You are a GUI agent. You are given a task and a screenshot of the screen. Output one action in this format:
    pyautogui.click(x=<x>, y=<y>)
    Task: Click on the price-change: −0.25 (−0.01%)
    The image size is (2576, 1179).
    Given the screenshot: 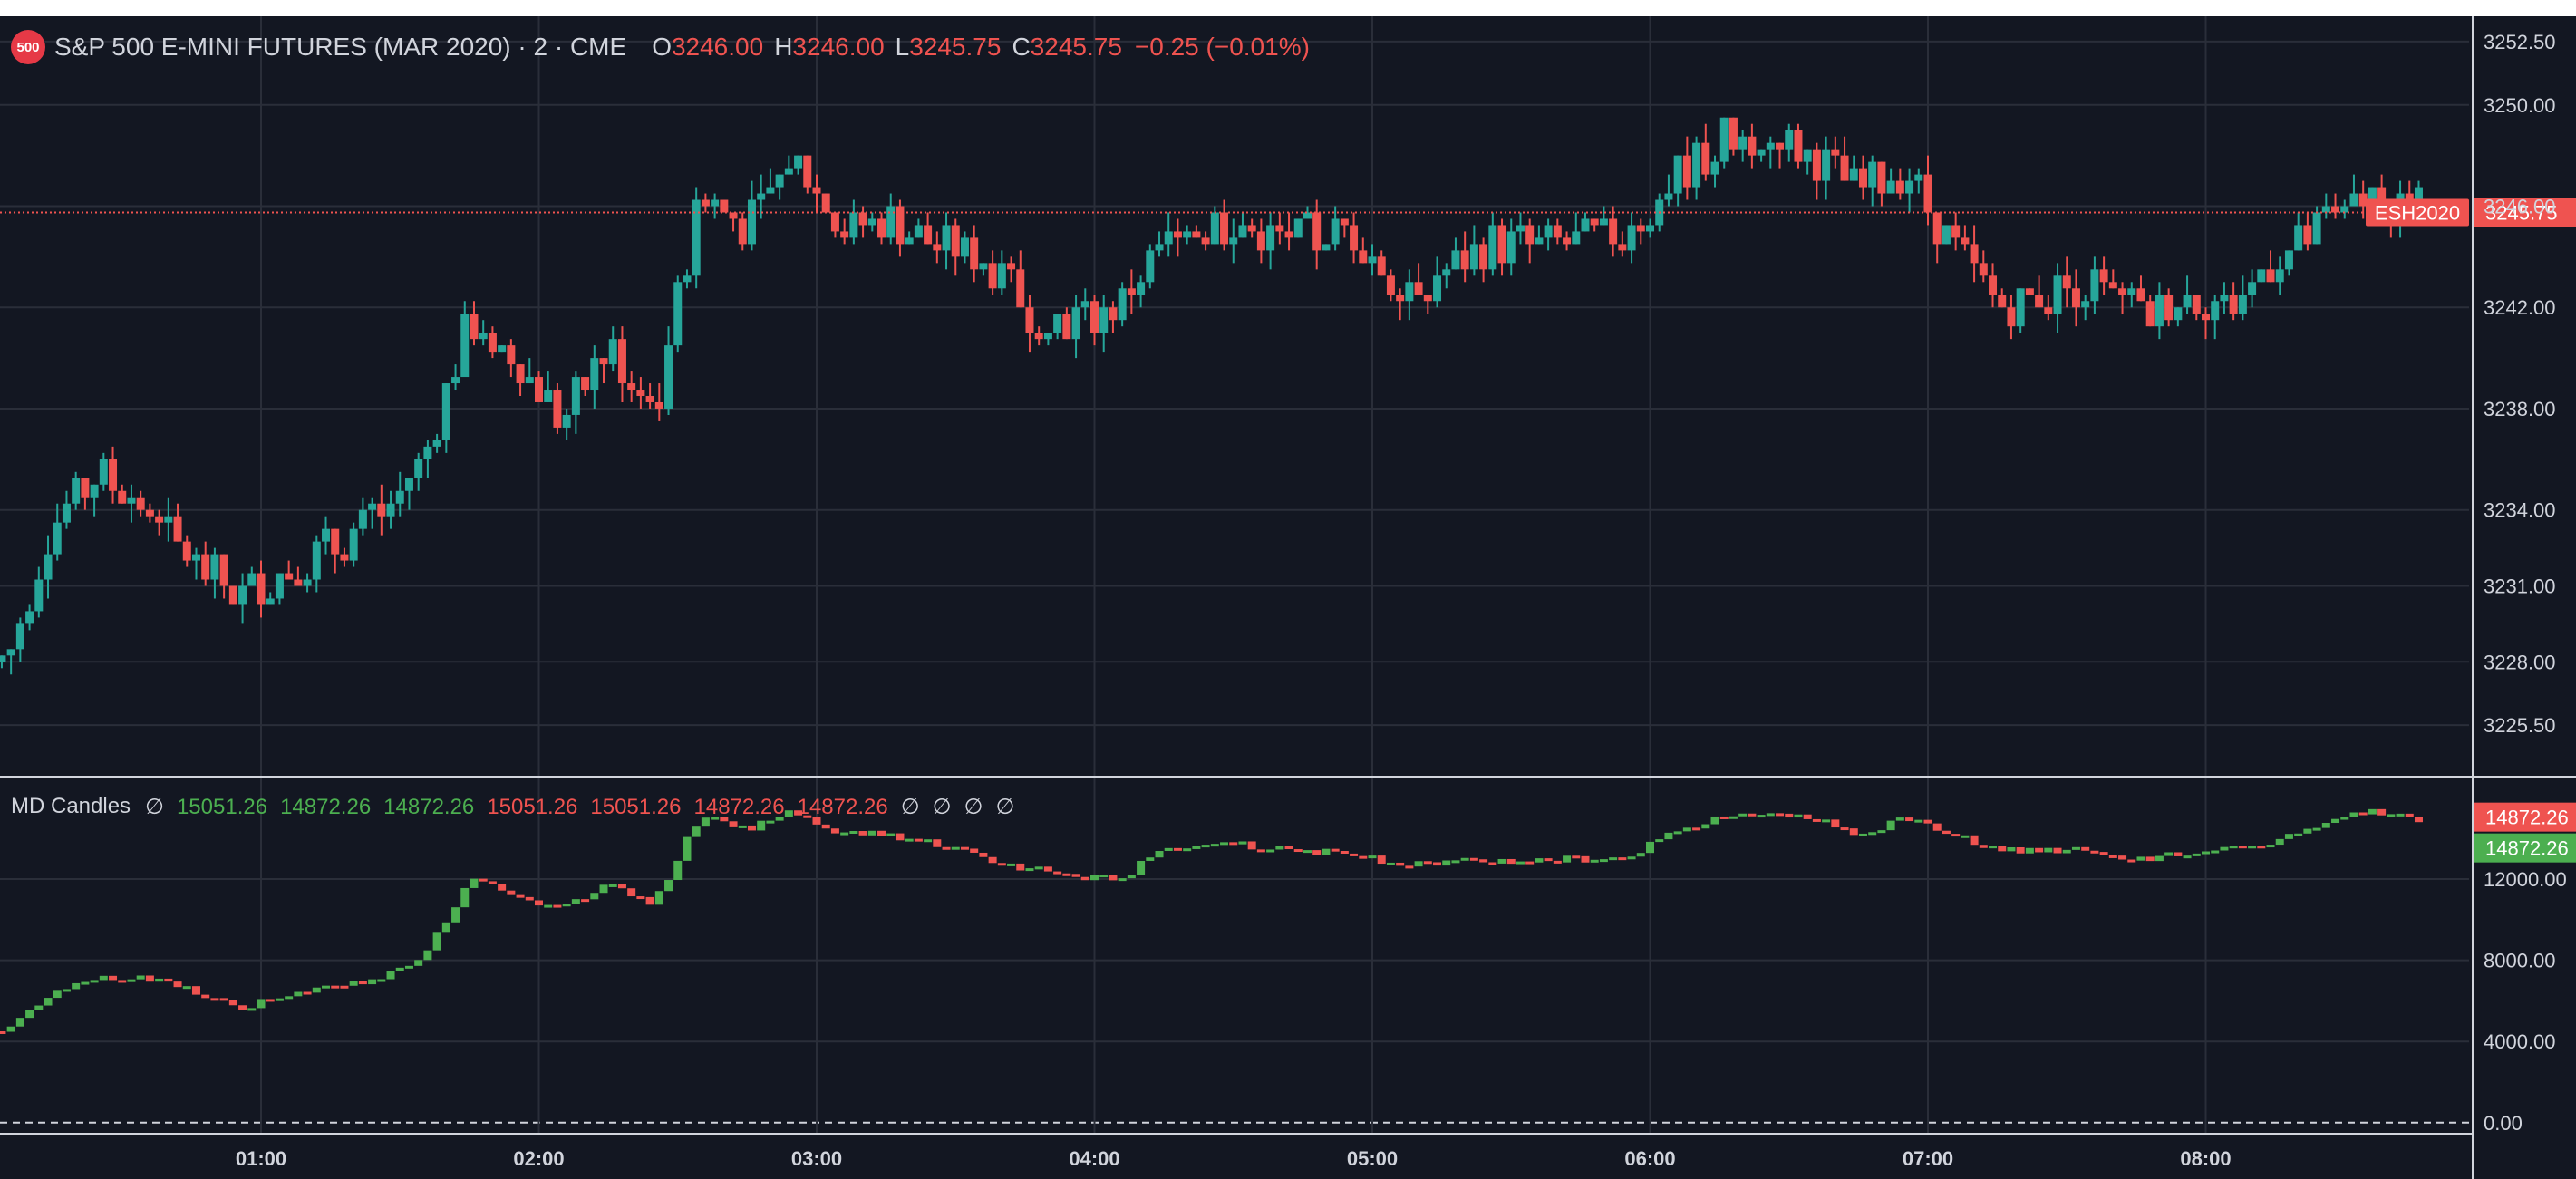 What is the action you would take?
    pyautogui.click(x=1222, y=47)
    